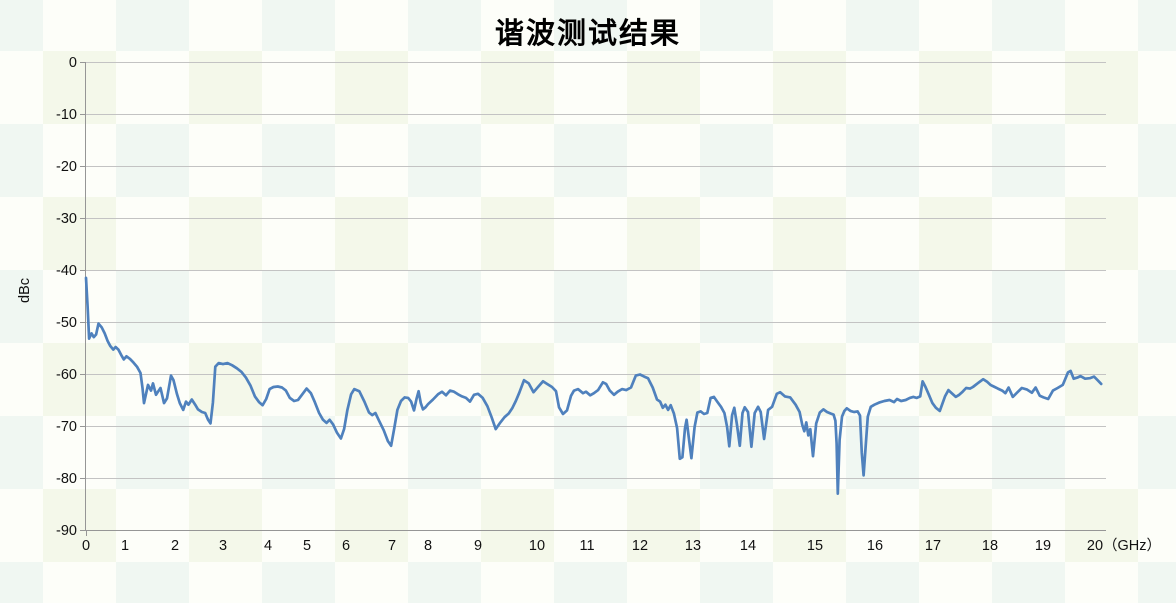 This screenshot has height=603, width=1176. What do you see at coordinates (223, 546) in the screenshot?
I see `x-tick-label: 3` at bounding box center [223, 546].